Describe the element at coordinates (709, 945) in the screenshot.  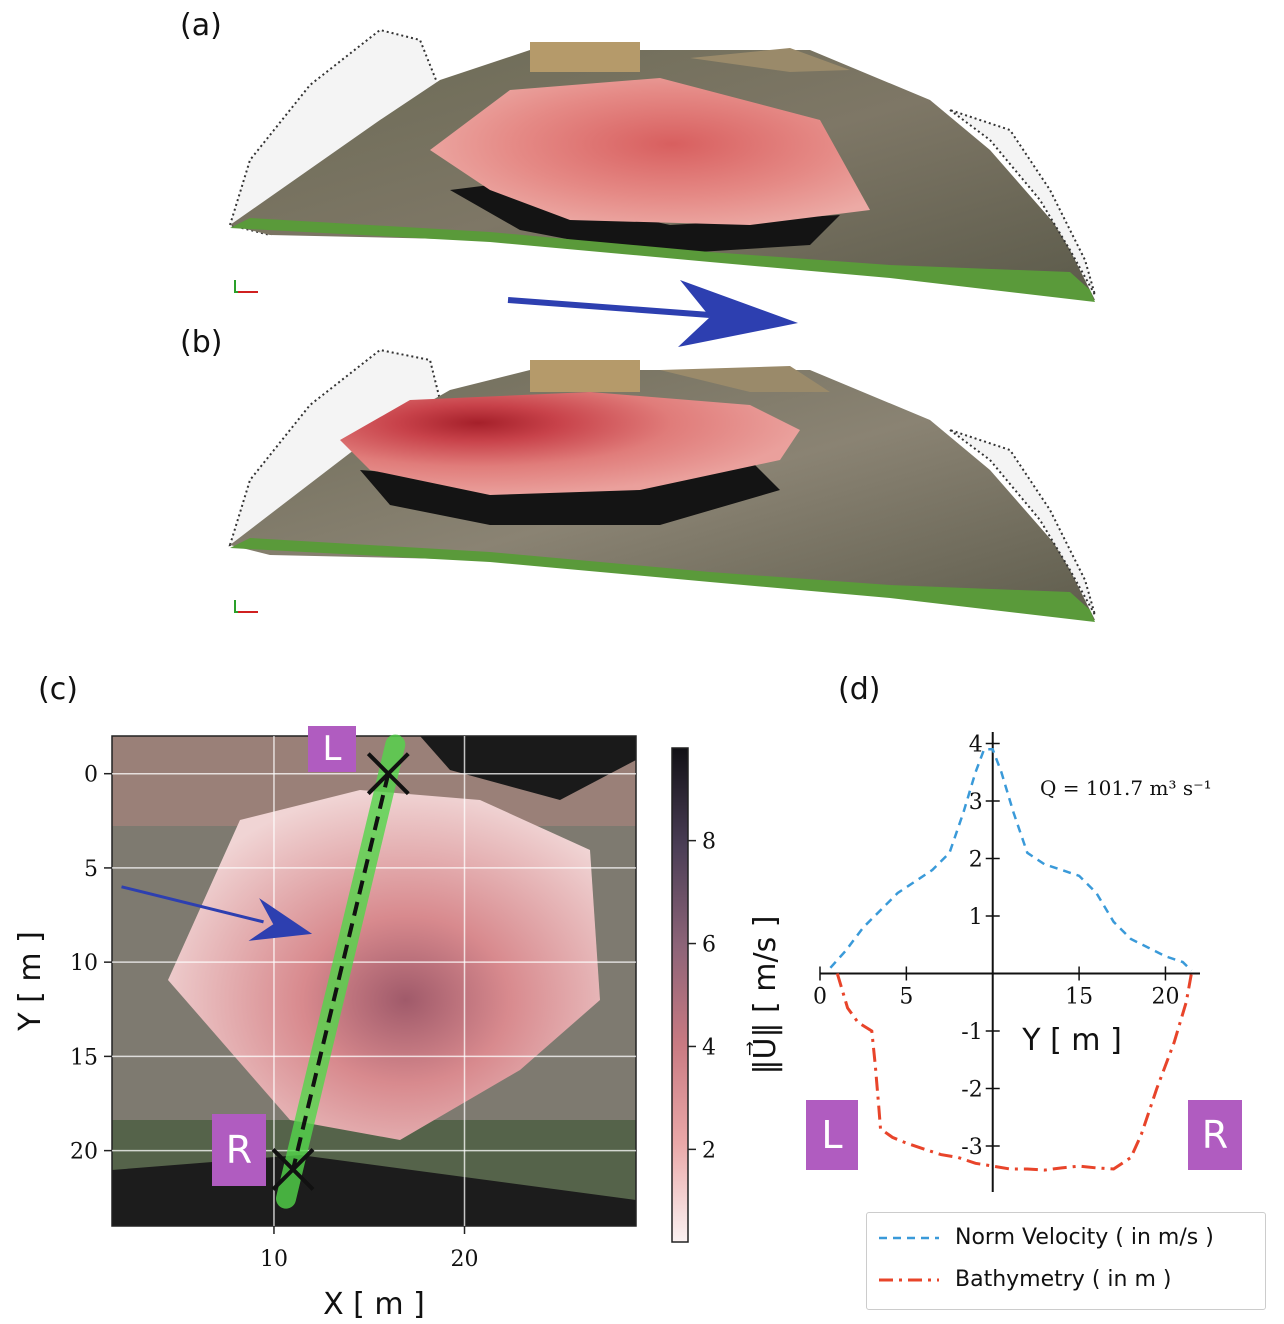
I see `colorbar-tick-label: 6` at that location.